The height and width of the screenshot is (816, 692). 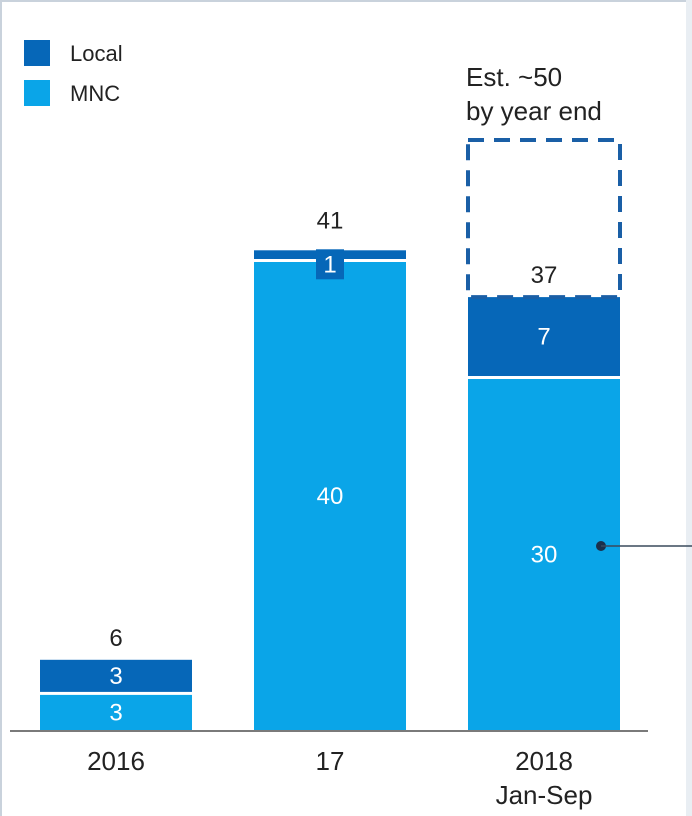 What do you see at coordinates (689, 408) in the screenshot?
I see `panel-edge` at bounding box center [689, 408].